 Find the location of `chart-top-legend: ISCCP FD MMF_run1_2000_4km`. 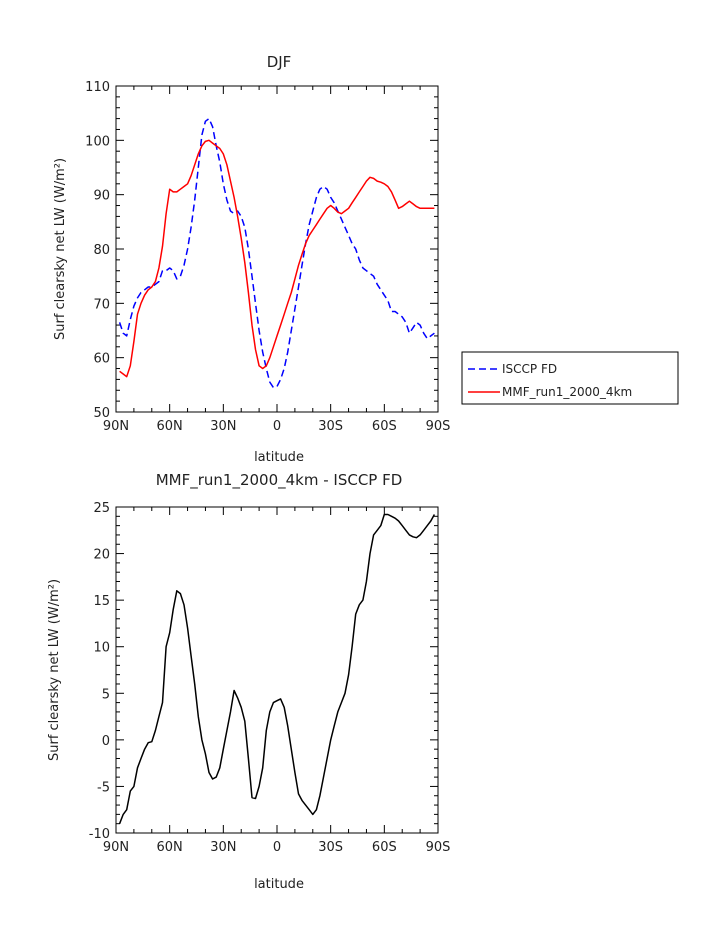

chart-top-legend: ISCCP FD MMF_run1_2000_4km is located at coordinates (570, 378).